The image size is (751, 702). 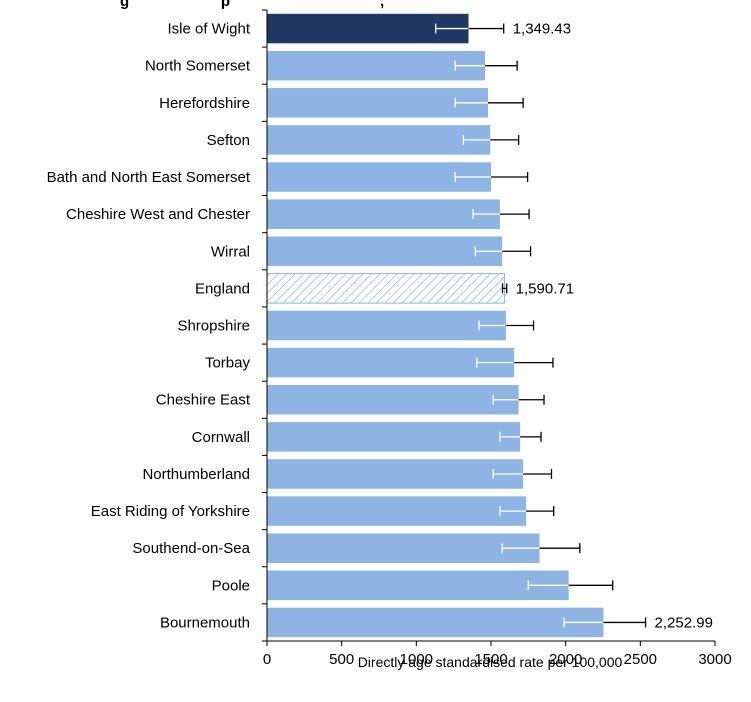 What do you see at coordinates (203, 400) in the screenshot?
I see `category-label-cheshire-east: Cheshire East` at bounding box center [203, 400].